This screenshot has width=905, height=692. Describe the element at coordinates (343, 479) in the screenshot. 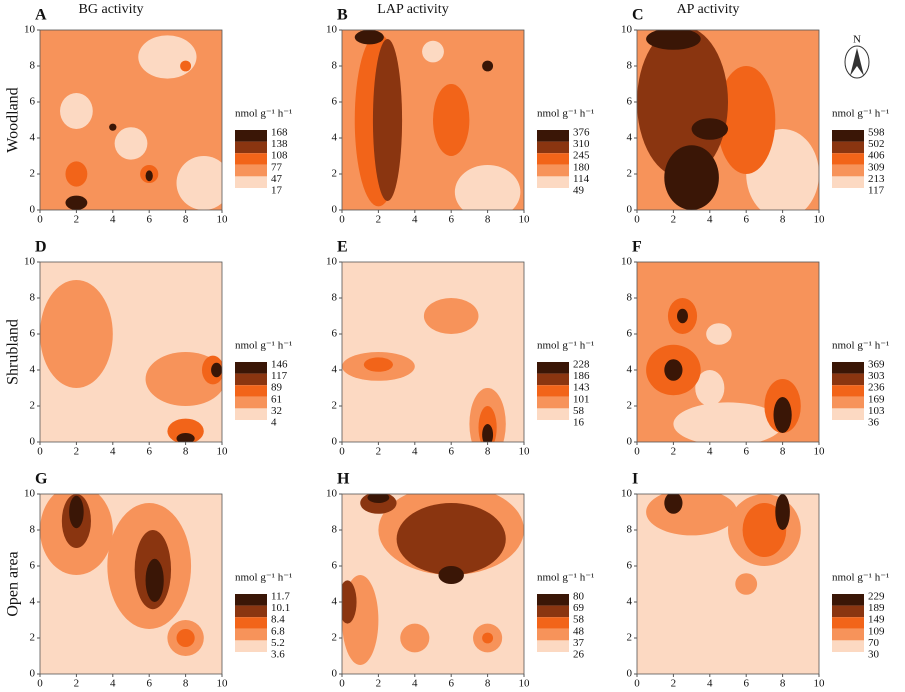

I see `panel-label: H` at that location.